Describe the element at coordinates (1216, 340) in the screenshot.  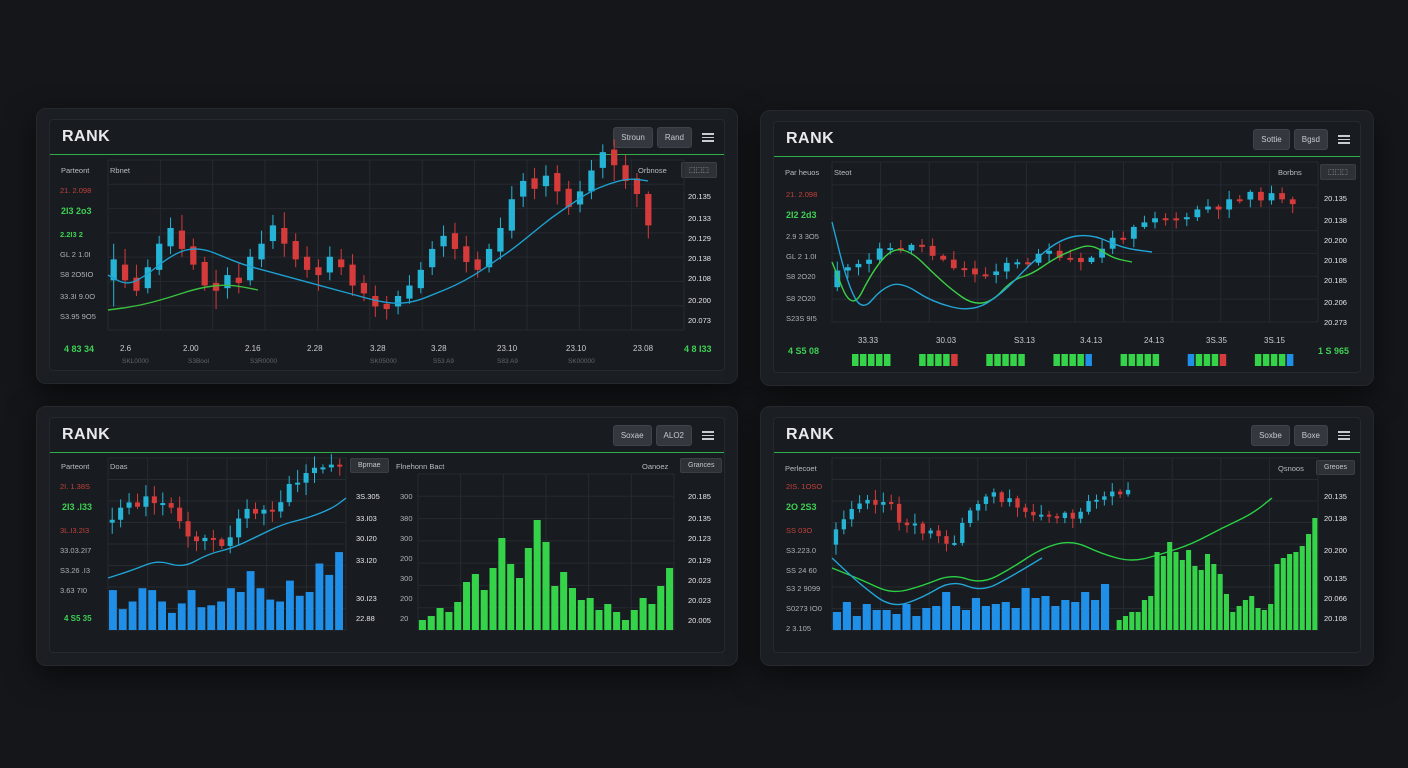
I see `x-axis-label: 3S.35` at that location.